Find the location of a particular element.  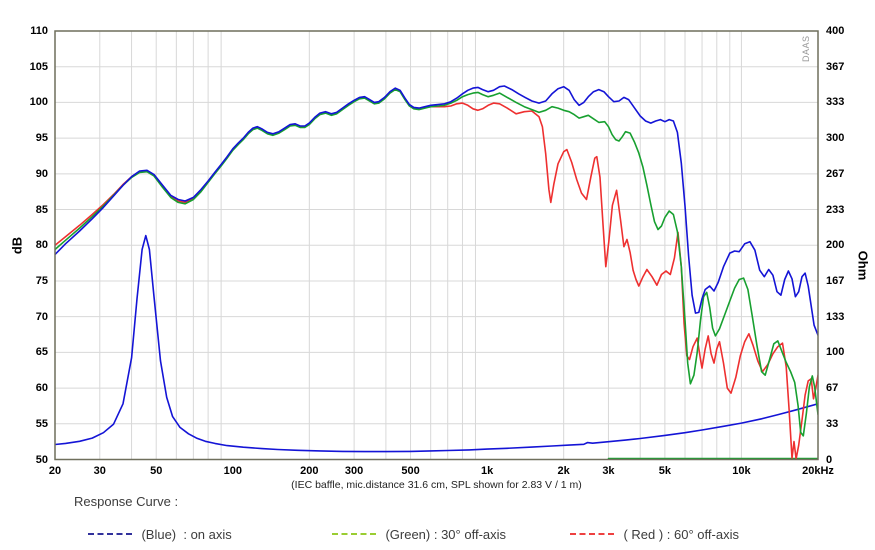

frequency-tick-label: 10k is located at coordinates (741, 471).